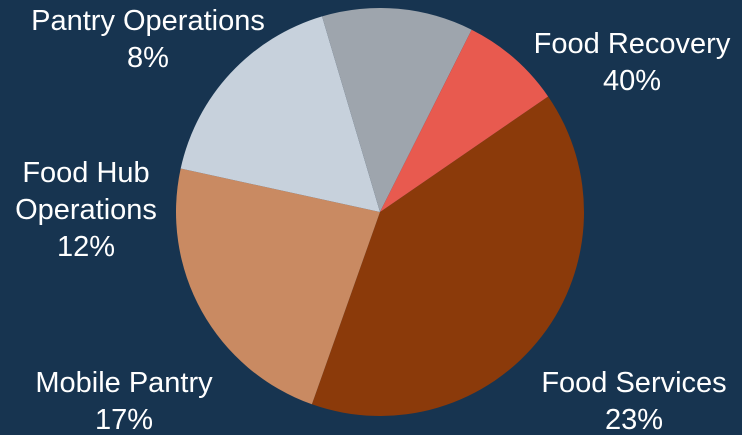 The width and height of the screenshot is (742, 435). I want to click on pie-slice-pantry-operations, so click(464, 120).